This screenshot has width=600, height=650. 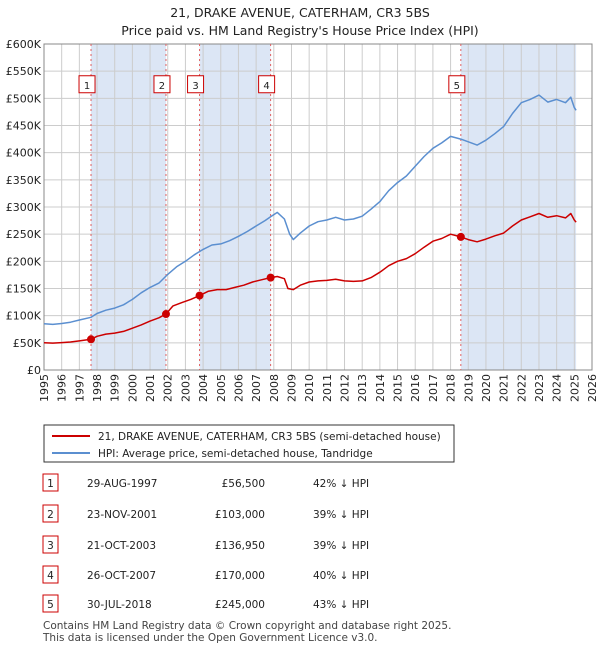 I want to click on y-tick-label: £500K, so click(x=24, y=98).